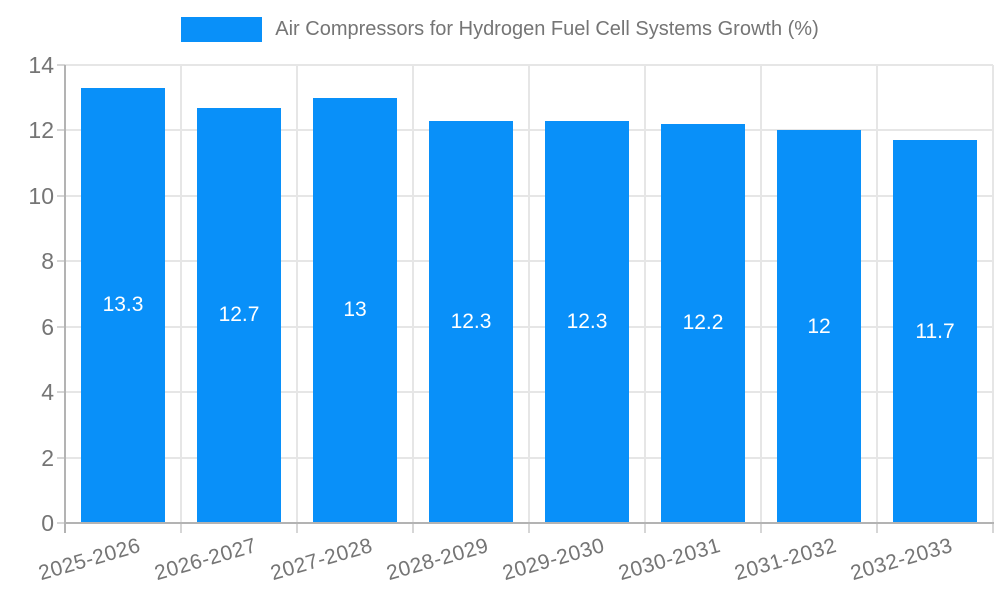  What do you see at coordinates (41, 130) in the screenshot?
I see `y-axis-label: 12` at bounding box center [41, 130].